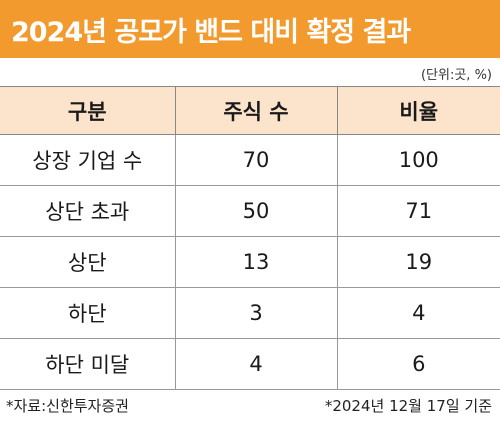 This screenshot has width=500, height=428. I want to click on cell-category: 상단 초과, so click(87, 211).